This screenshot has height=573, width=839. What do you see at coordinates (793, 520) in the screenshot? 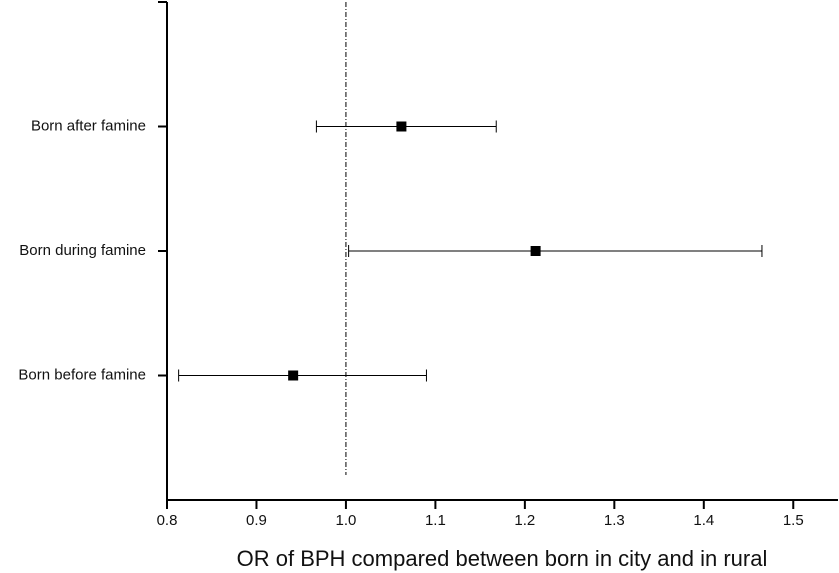
I see `x-tick-label: 1.5` at bounding box center [793, 520].